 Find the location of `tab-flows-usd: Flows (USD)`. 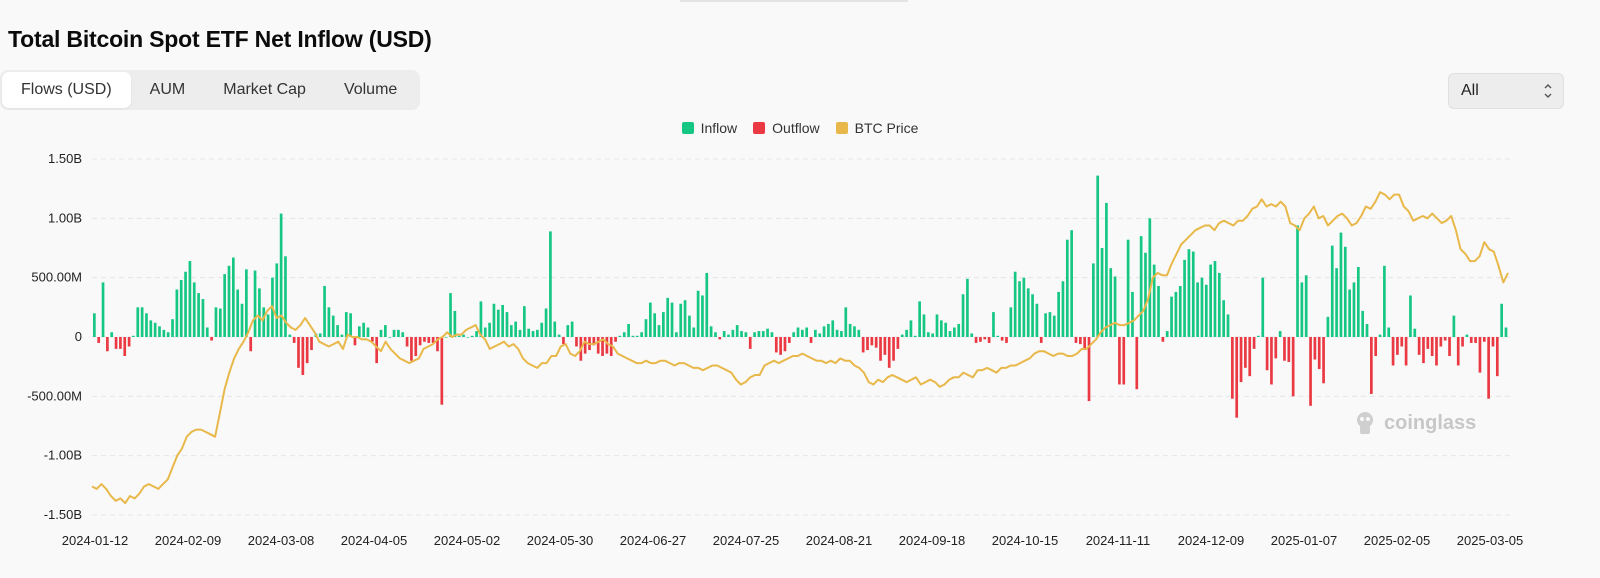

tab-flows-usd: Flows (USD) is located at coordinates (66, 90).